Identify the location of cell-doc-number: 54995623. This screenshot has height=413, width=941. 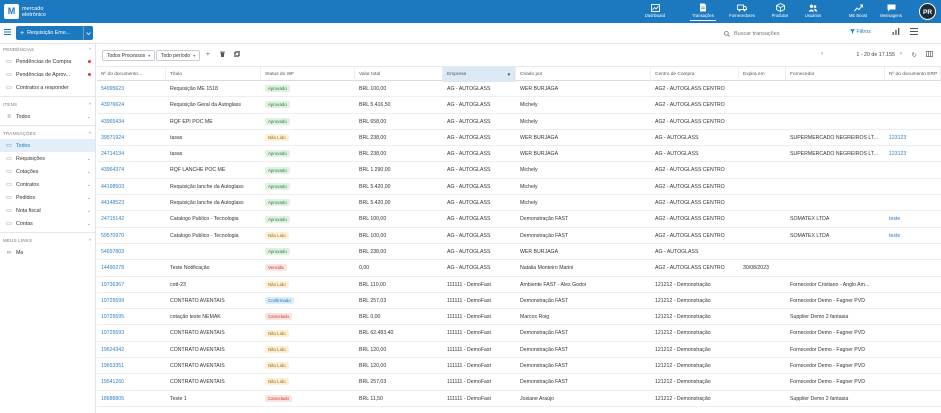
(113, 89).